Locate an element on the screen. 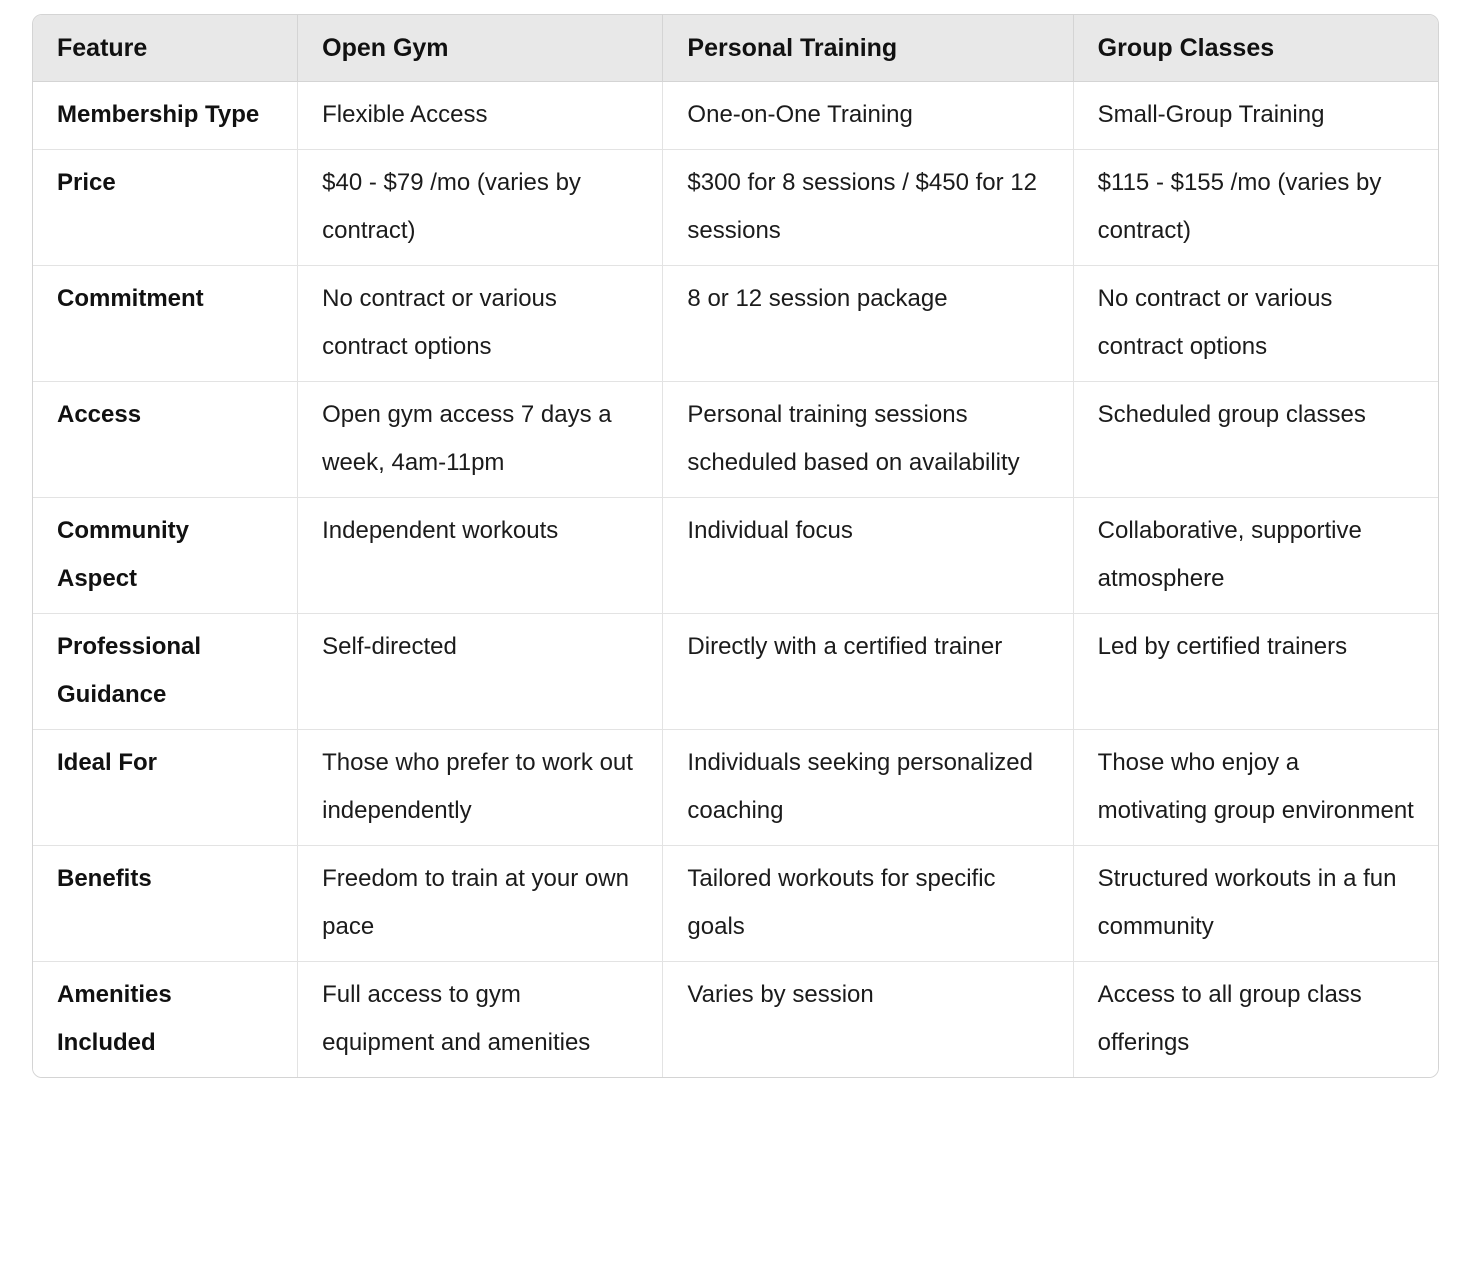  feature-label: Community Aspect is located at coordinates (165, 555).